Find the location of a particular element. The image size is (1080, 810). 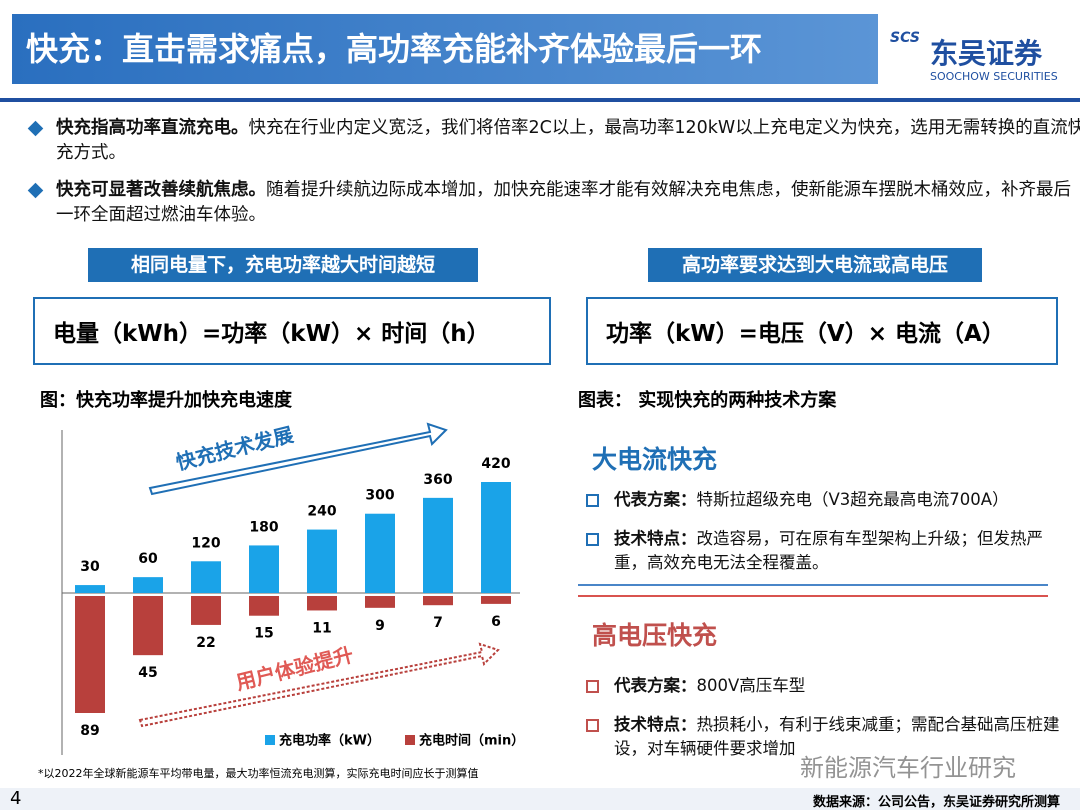

source: 数据来源：公司公告，东吴证券研究所测算 is located at coordinates (936, 802).